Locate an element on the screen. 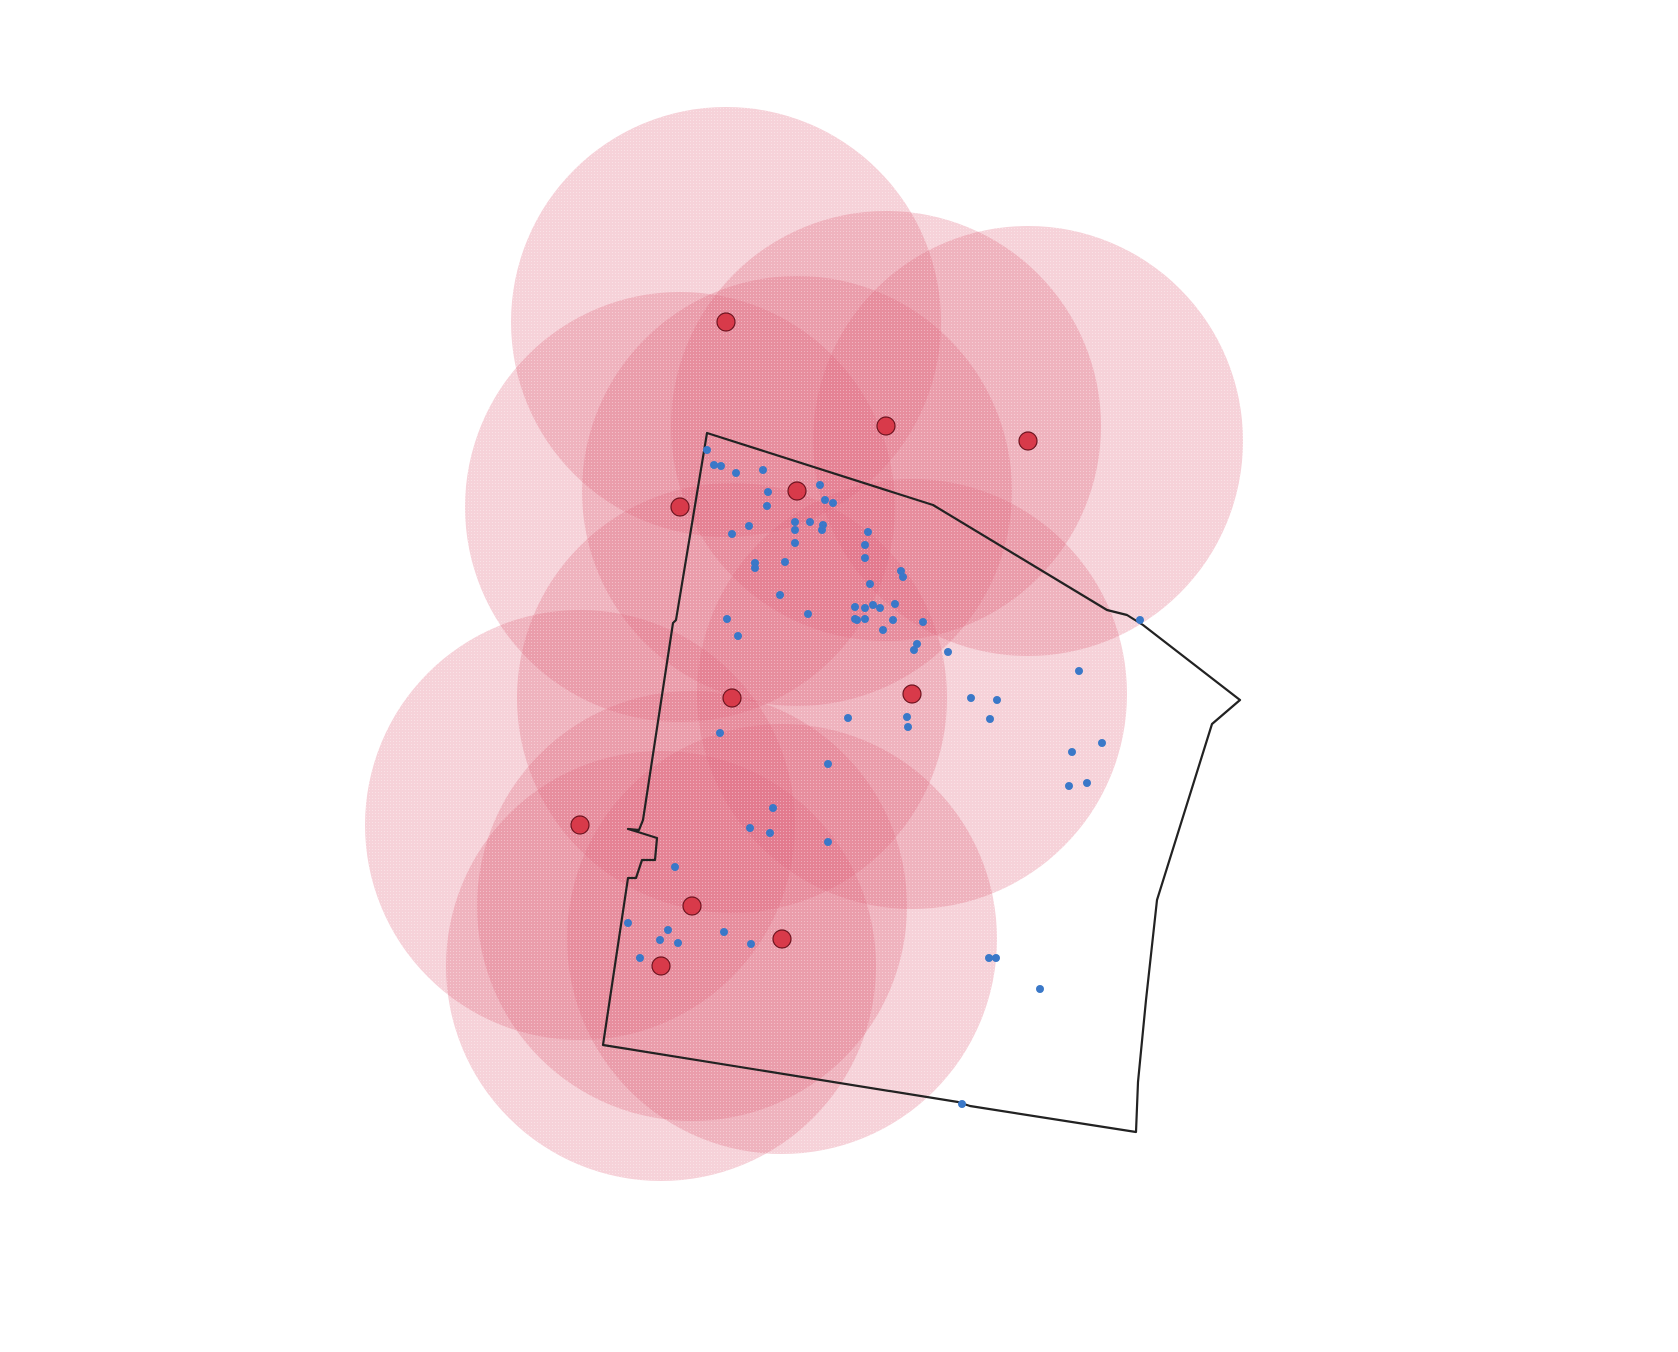 This screenshot has height=1352, width=1678. site-markers-layer is located at coordinates (804, 644).